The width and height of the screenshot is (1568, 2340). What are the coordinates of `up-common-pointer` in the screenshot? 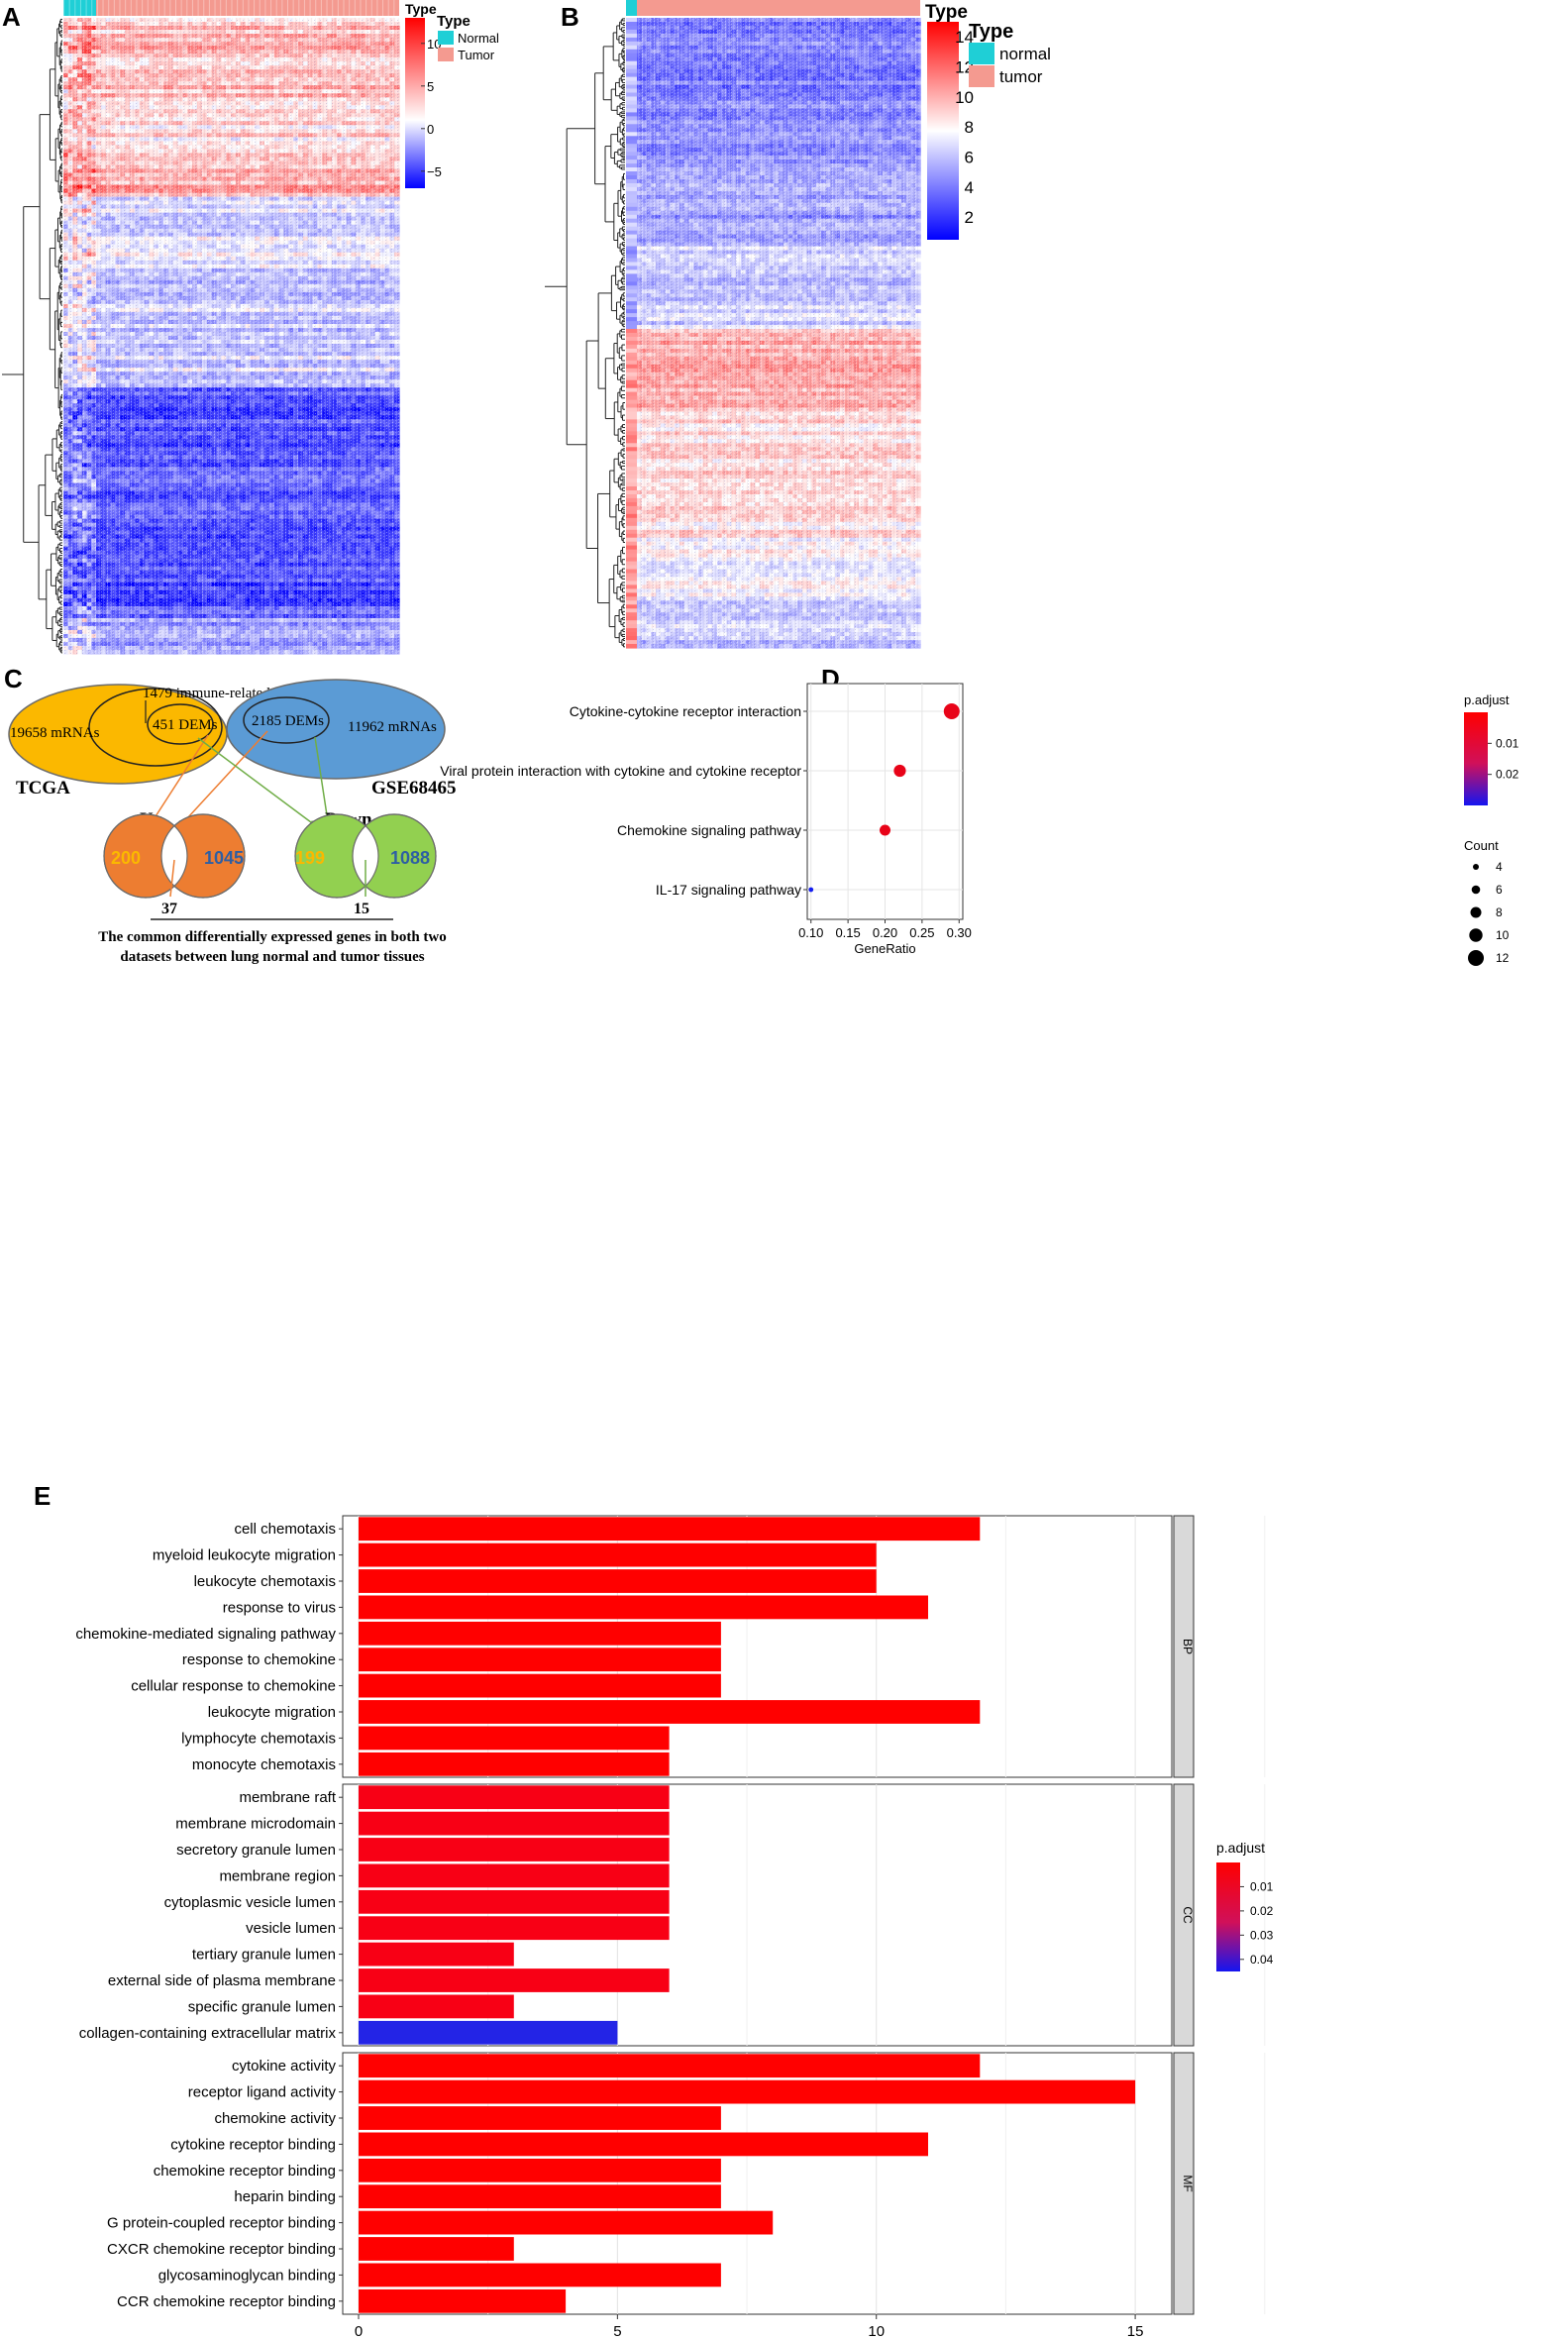 It's located at (172, 878).